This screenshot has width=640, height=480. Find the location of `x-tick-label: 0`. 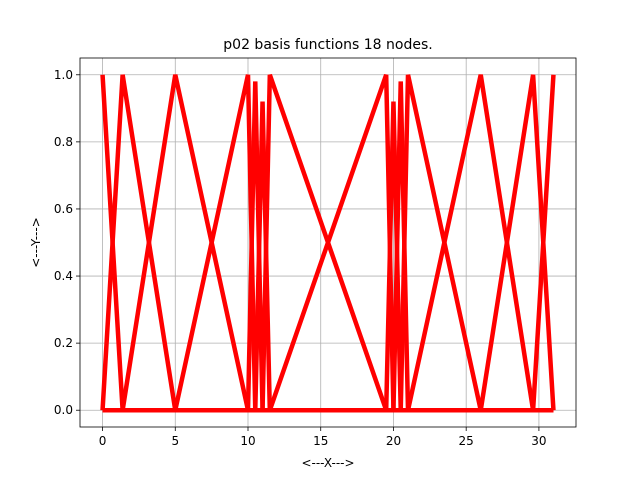

x-tick-label: 0 is located at coordinates (103, 441).